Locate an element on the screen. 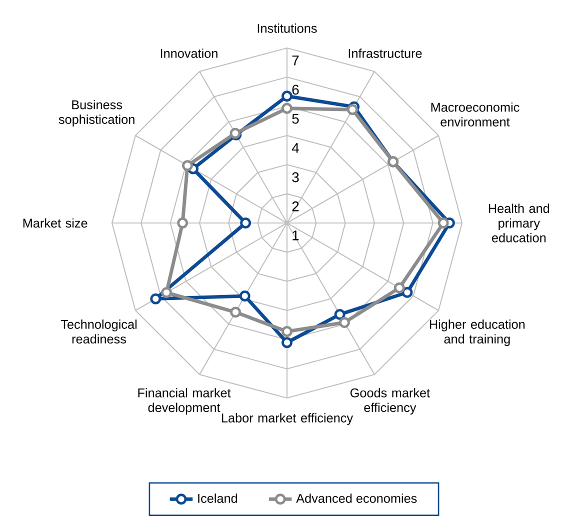 This screenshot has height=518, width=578. y-tick-label: 3 is located at coordinates (295, 177).